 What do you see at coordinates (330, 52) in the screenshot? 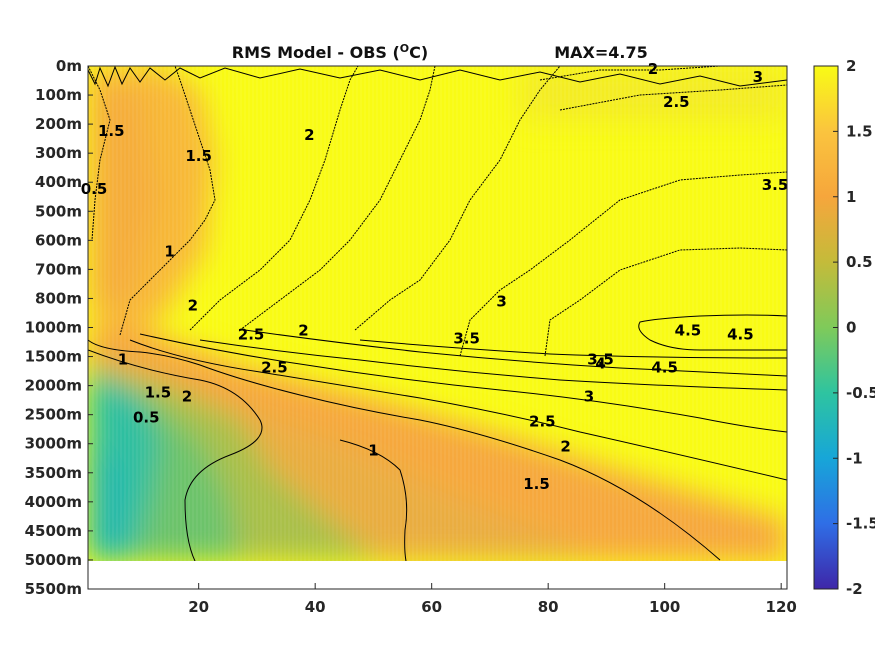
I see `chart-title: RMS Model - OBS (OC)` at bounding box center [330, 52].